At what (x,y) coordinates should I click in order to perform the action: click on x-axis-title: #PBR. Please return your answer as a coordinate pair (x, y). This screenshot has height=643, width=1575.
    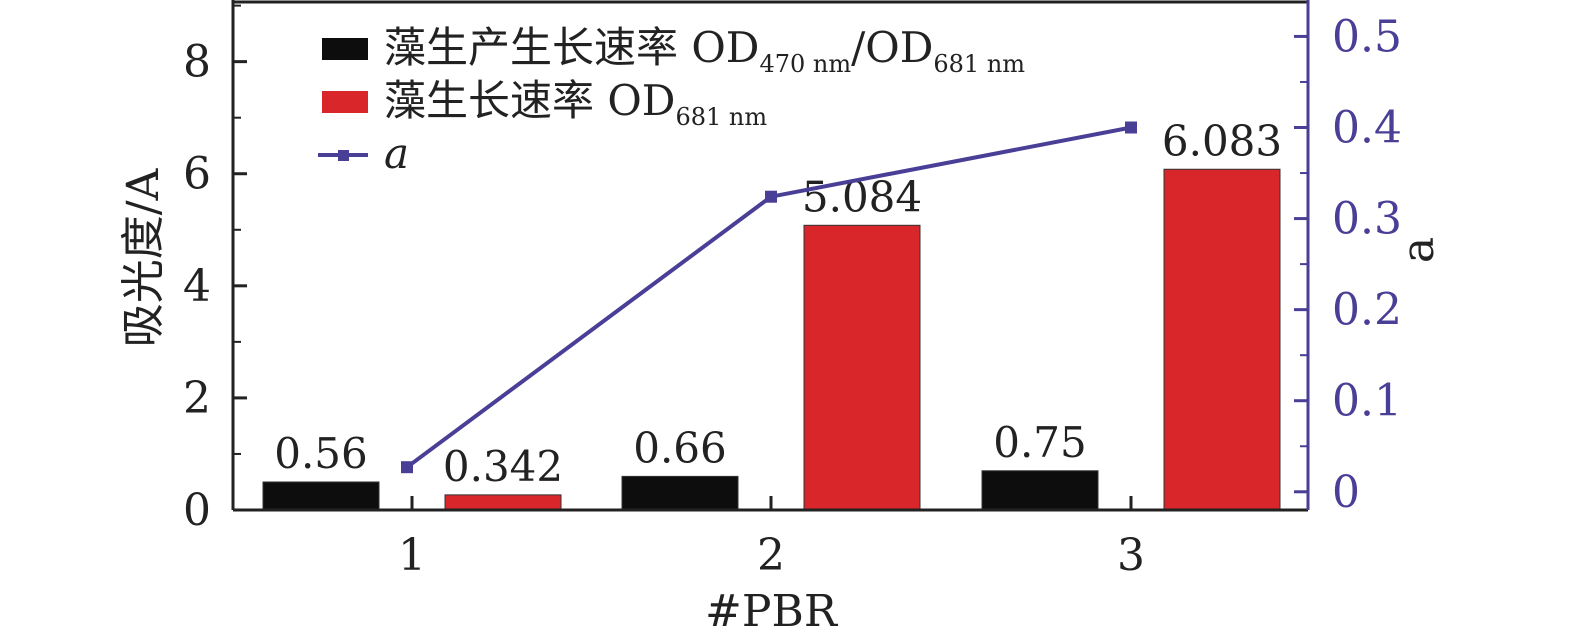
    Looking at the image, I should click on (772, 611).